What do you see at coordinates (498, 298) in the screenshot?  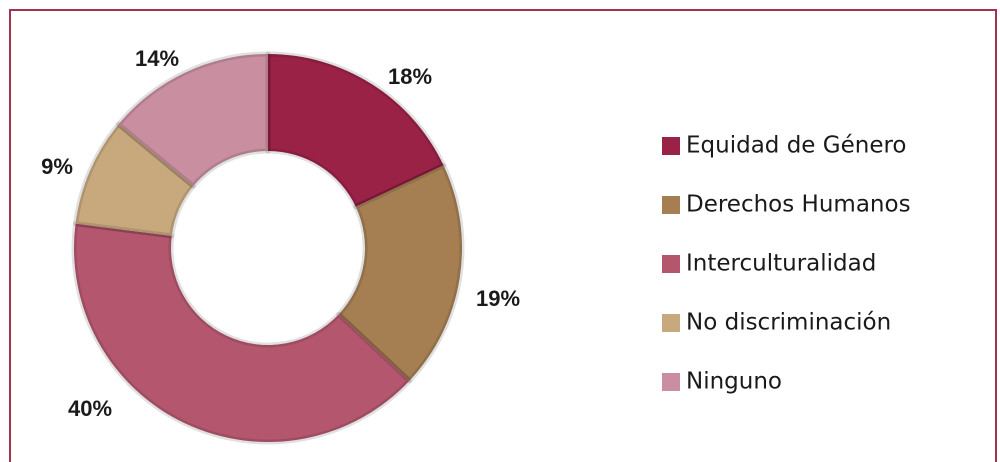 I see `data-label: 19%` at bounding box center [498, 298].